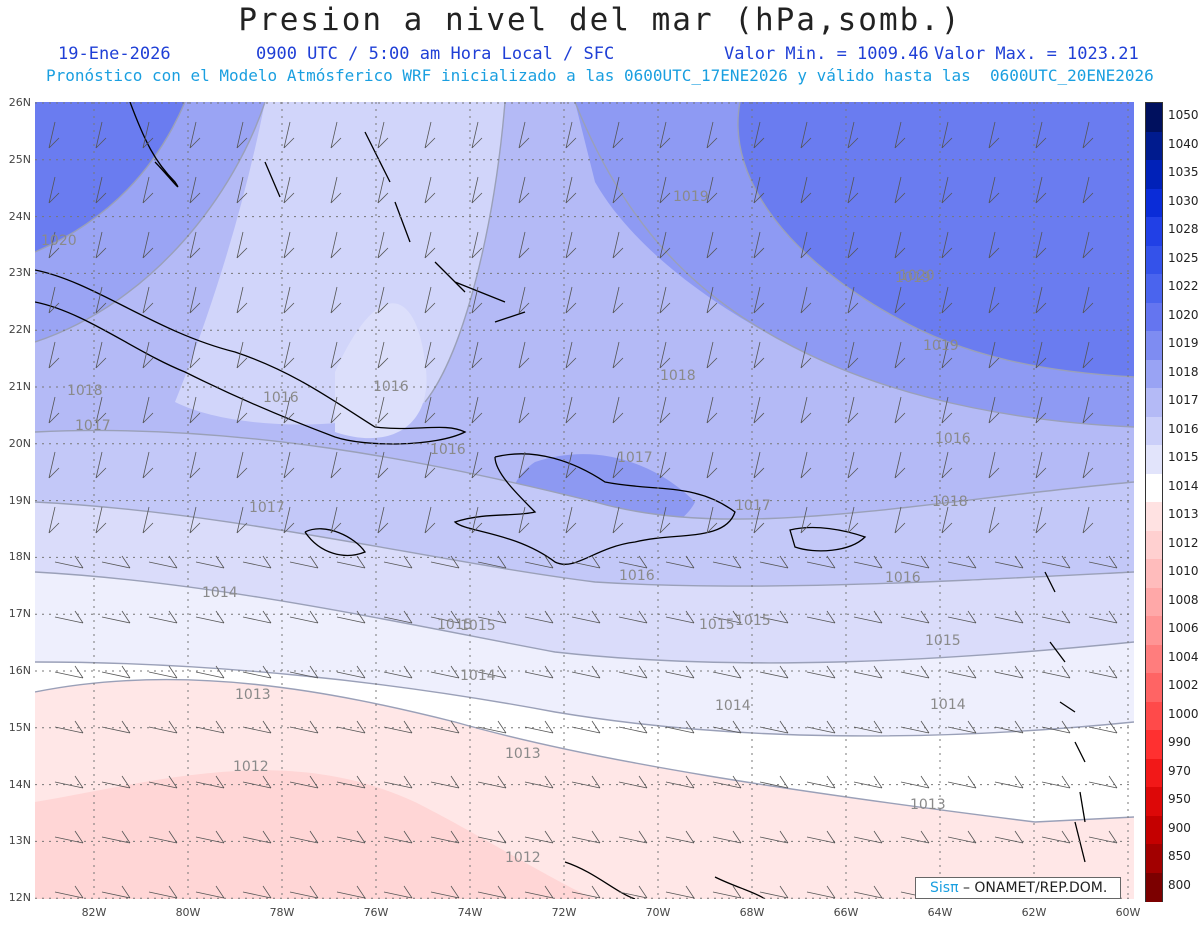  I want to click on bahamas-islands, so click(395, 227).